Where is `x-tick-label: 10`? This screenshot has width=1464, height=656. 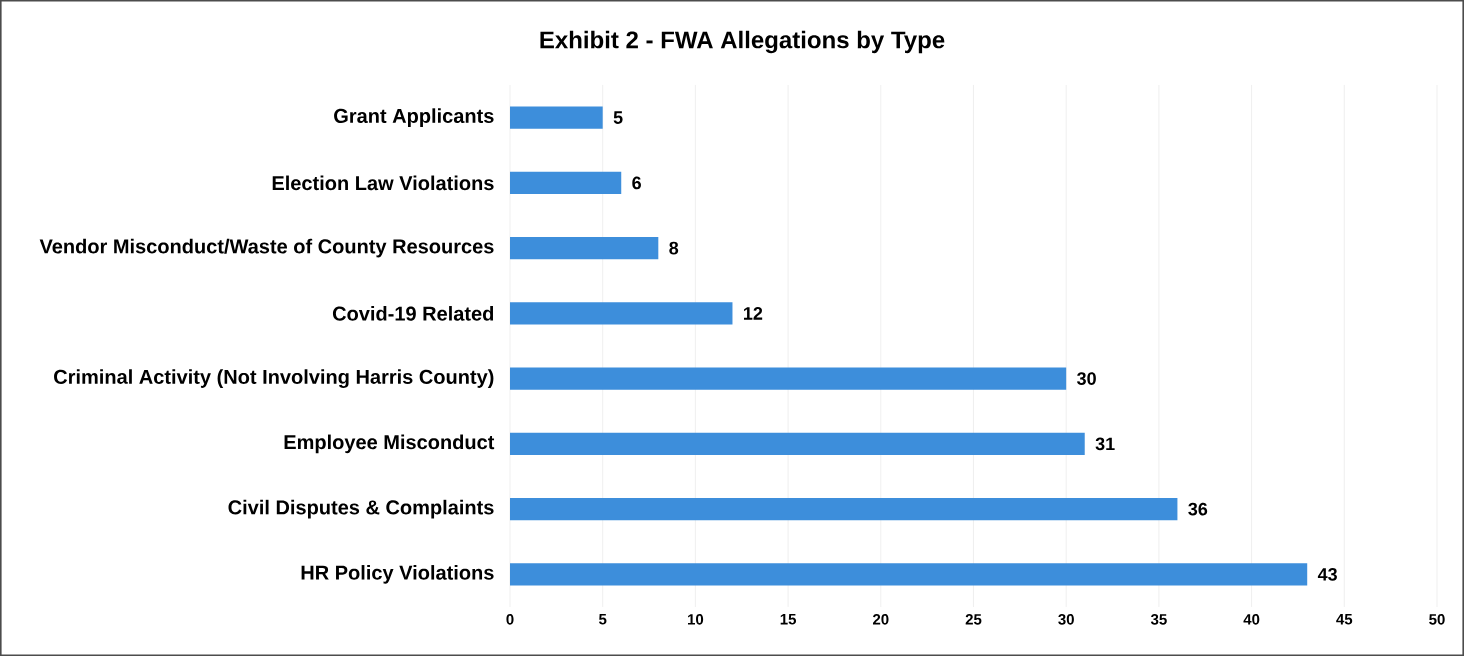
x-tick-label: 10 is located at coordinates (696, 619).